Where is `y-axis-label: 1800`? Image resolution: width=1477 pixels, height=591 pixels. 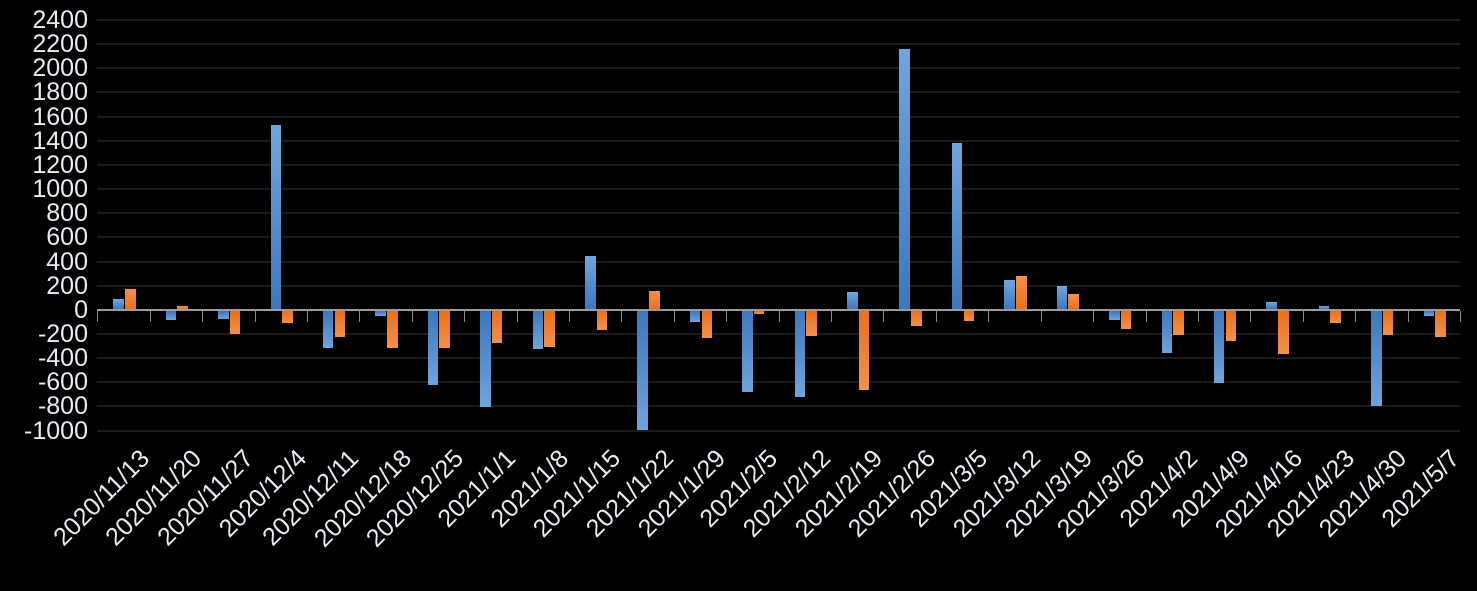 y-axis-label: 1800 is located at coordinates (60, 92).